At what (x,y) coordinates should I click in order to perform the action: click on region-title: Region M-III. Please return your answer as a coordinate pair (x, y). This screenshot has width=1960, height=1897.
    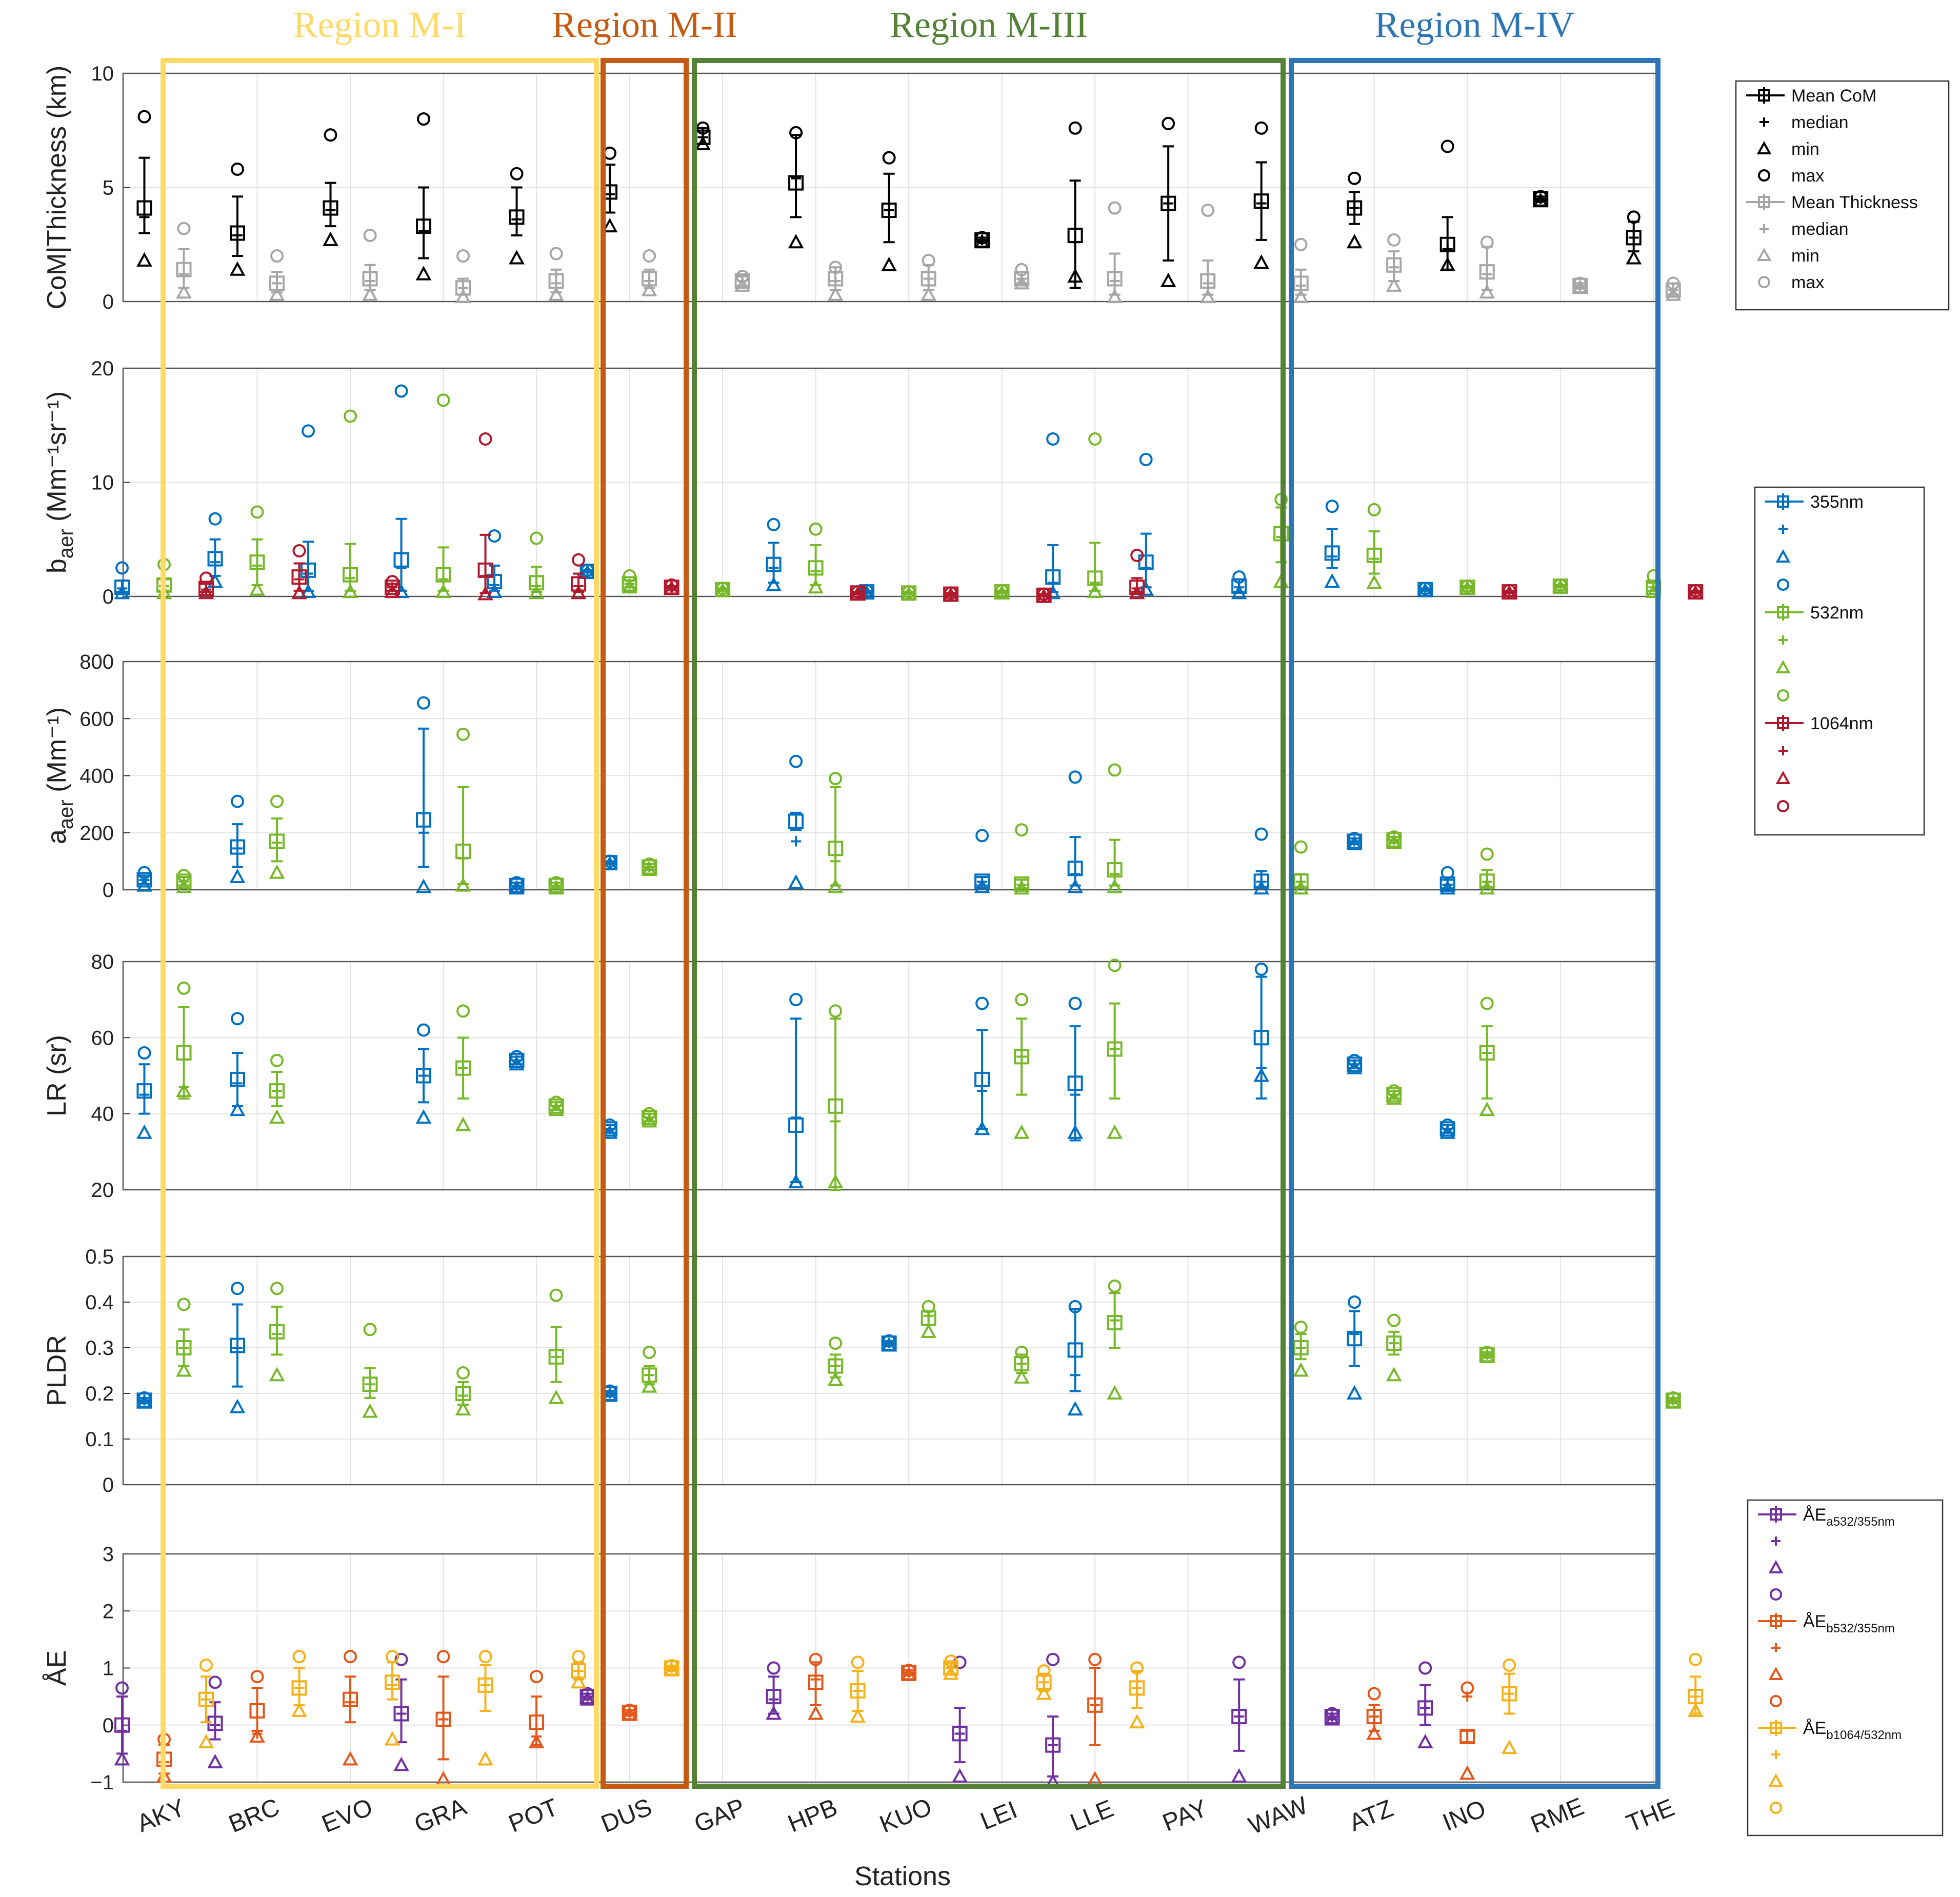
    Looking at the image, I should click on (989, 25).